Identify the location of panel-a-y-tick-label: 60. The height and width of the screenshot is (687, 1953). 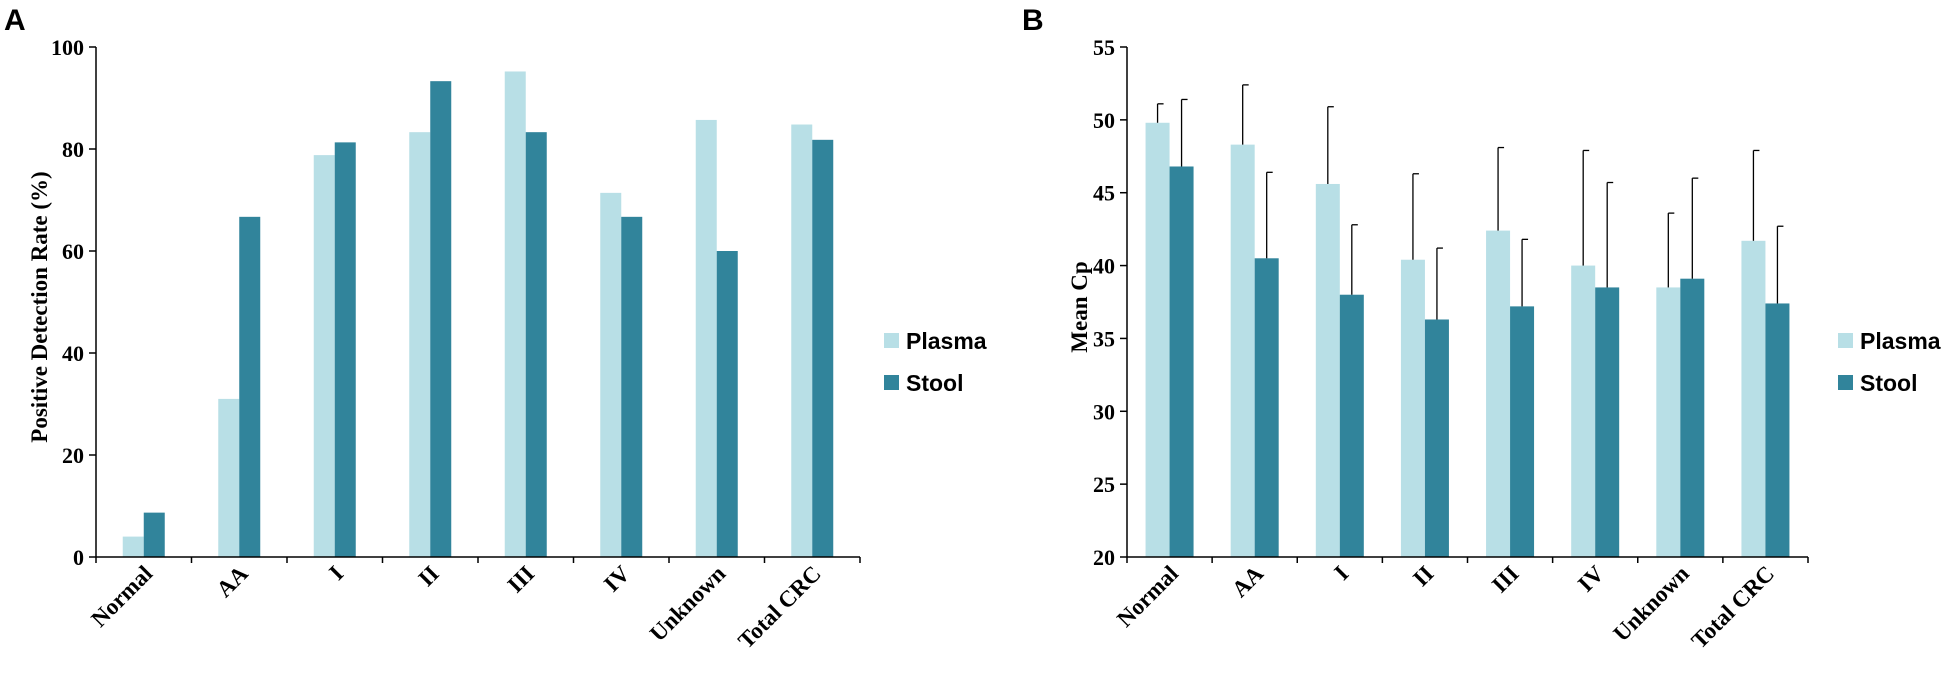
(73, 251).